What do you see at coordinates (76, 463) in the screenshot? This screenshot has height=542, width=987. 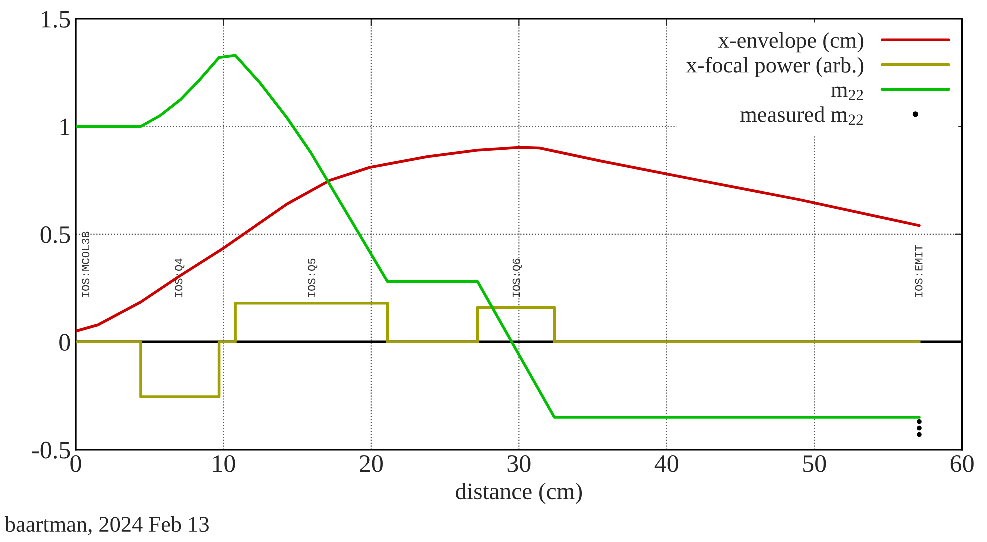 I see `x-tick-label: 0` at bounding box center [76, 463].